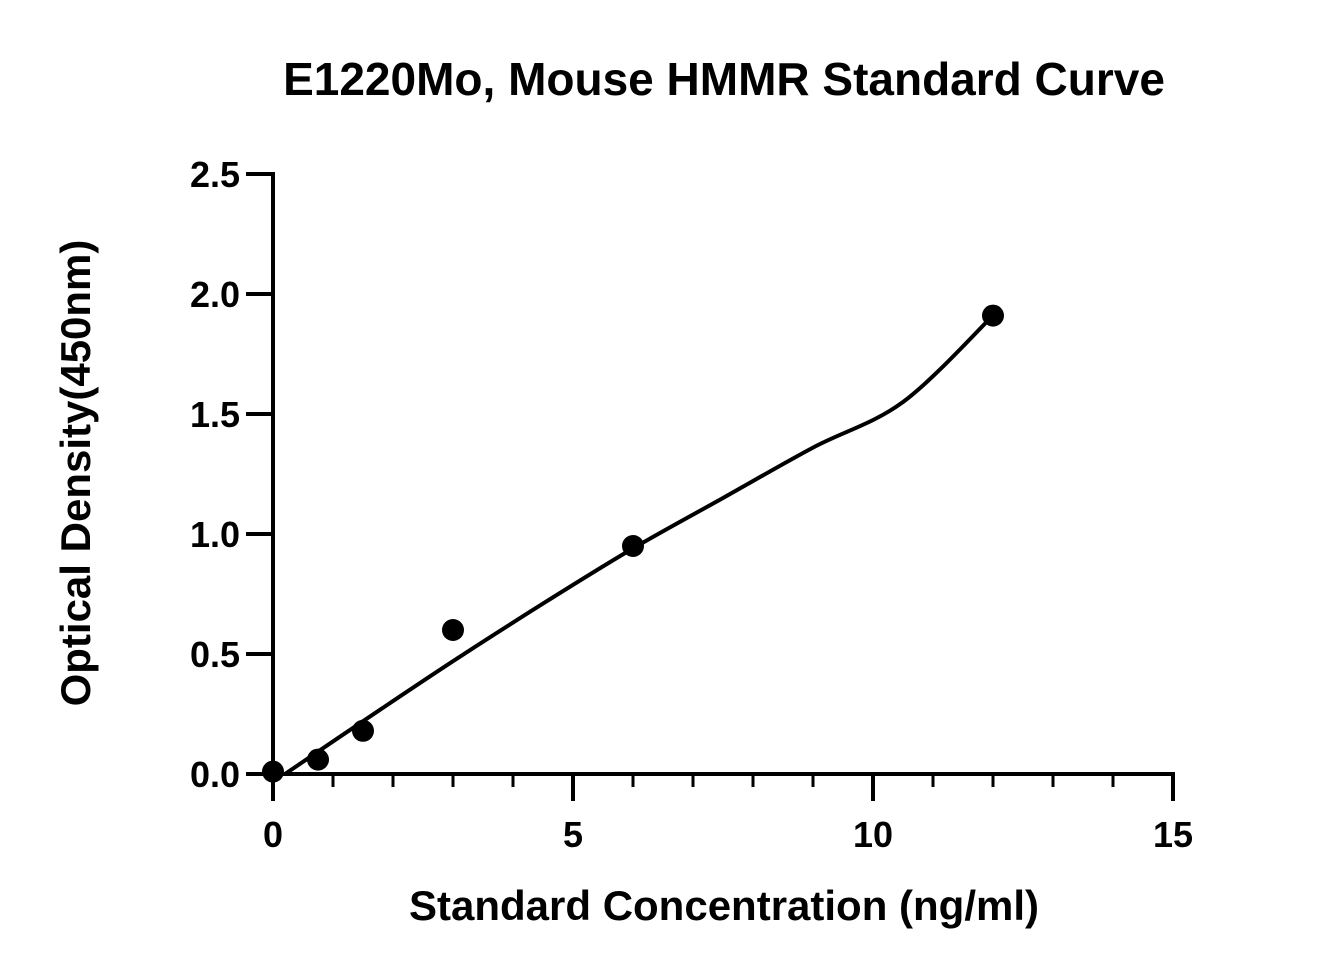 This screenshot has width=1329, height=975. Describe the element at coordinates (573, 834) in the screenshot. I see `x-tick-label: 5` at that location.